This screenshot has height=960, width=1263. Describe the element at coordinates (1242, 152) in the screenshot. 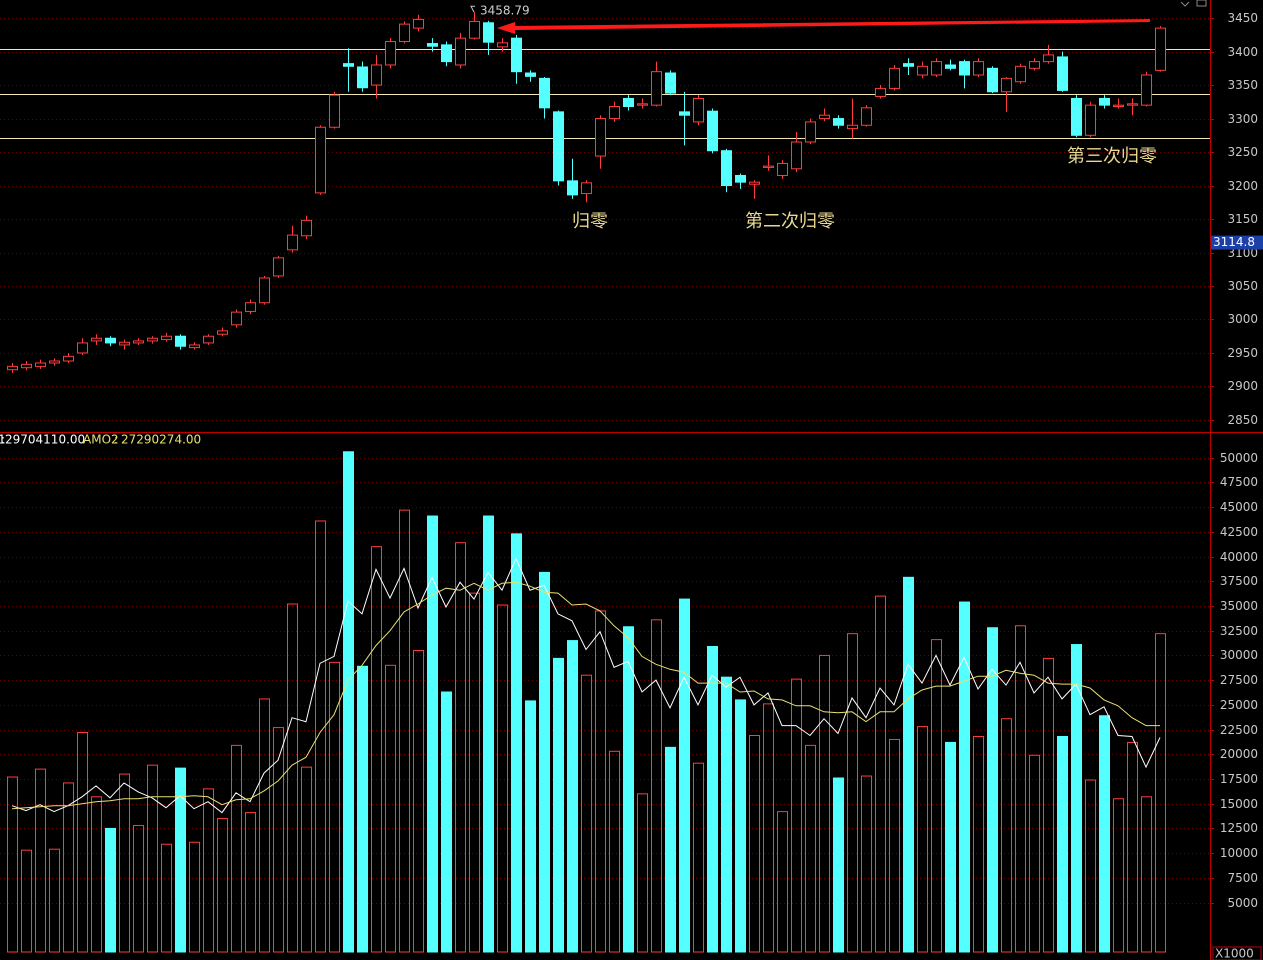

I see `y-tick-label: 3250` at that location.